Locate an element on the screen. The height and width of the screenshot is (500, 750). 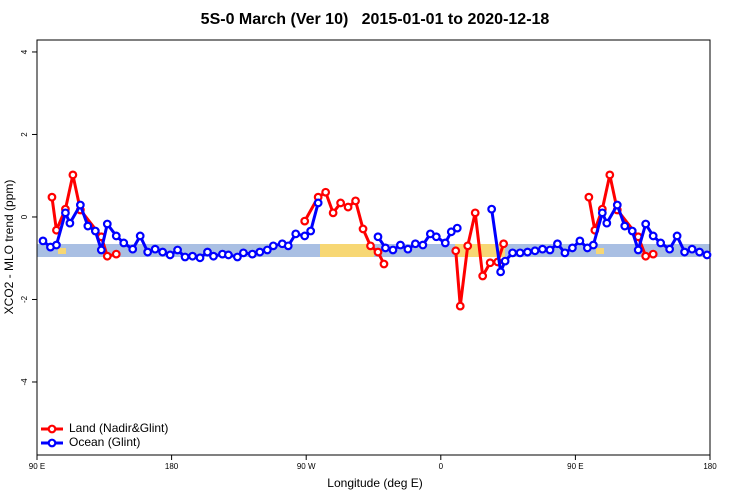
x-tick-label: 0 is located at coordinates (441, 466).